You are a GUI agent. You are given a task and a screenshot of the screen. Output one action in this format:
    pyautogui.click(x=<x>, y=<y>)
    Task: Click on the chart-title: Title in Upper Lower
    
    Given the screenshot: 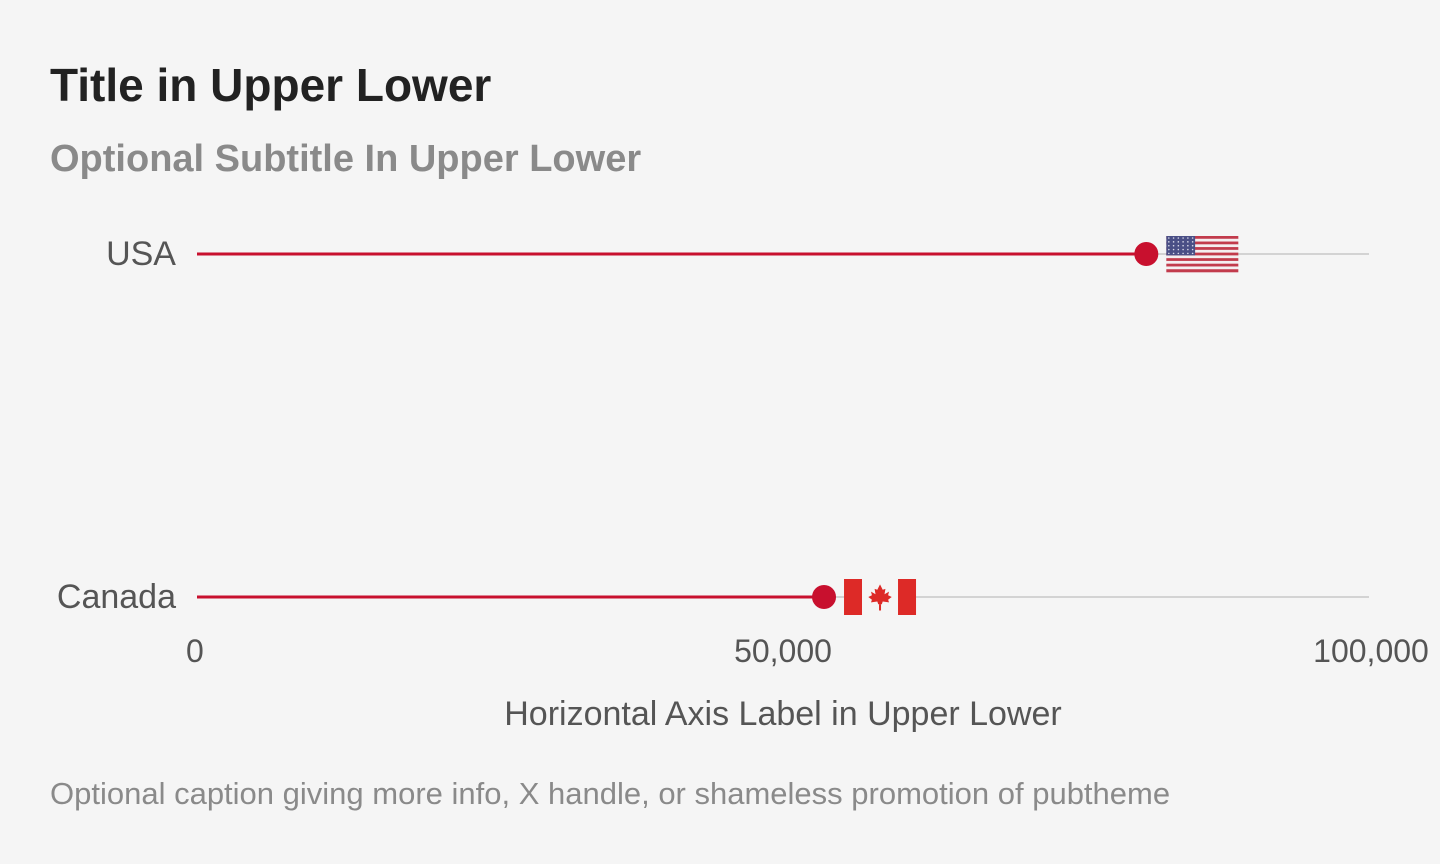 What is the action you would take?
    pyautogui.click(x=271, y=85)
    